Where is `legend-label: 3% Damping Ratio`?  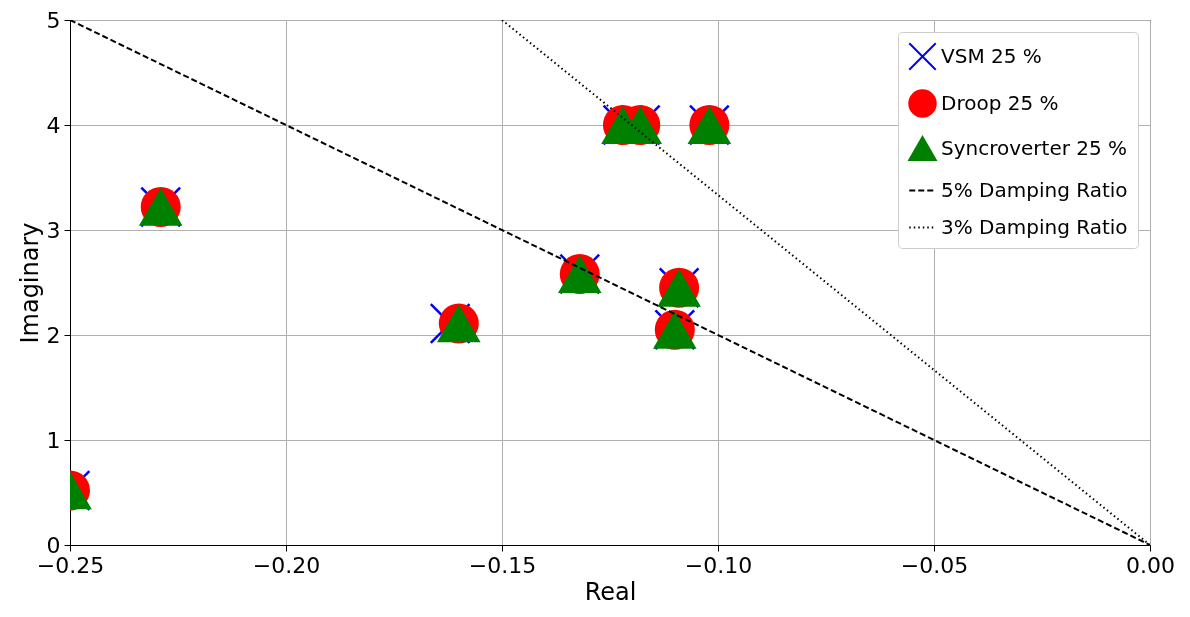
legend-label: 3% Damping Ratio is located at coordinates (1034, 226).